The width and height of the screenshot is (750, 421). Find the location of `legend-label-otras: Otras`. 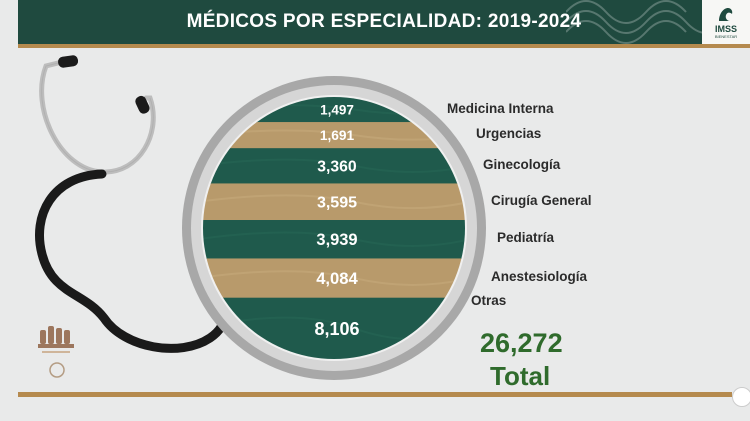

legend-label-otras: Otras is located at coordinates (489, 301).